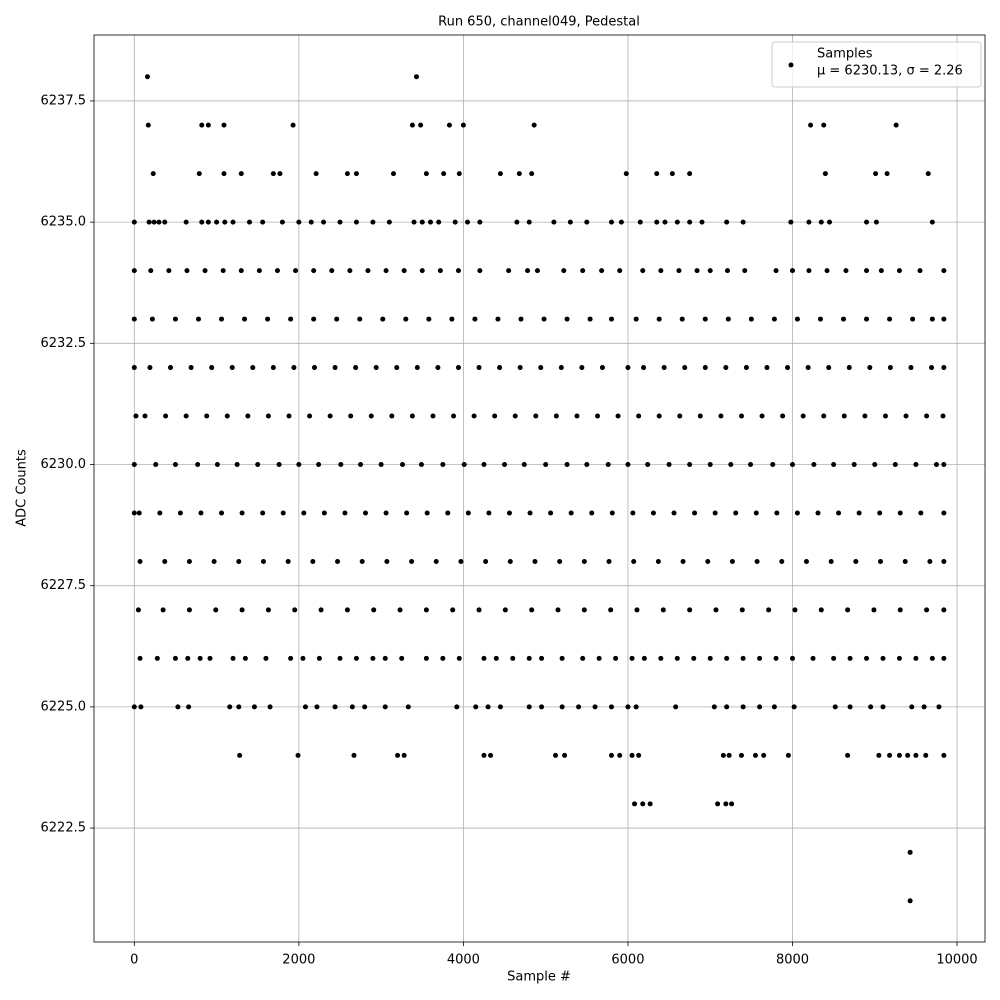 This screenshot has width=1000, height=1000. I want to click on y-tick-label: 6222.5, so click(64, 828).